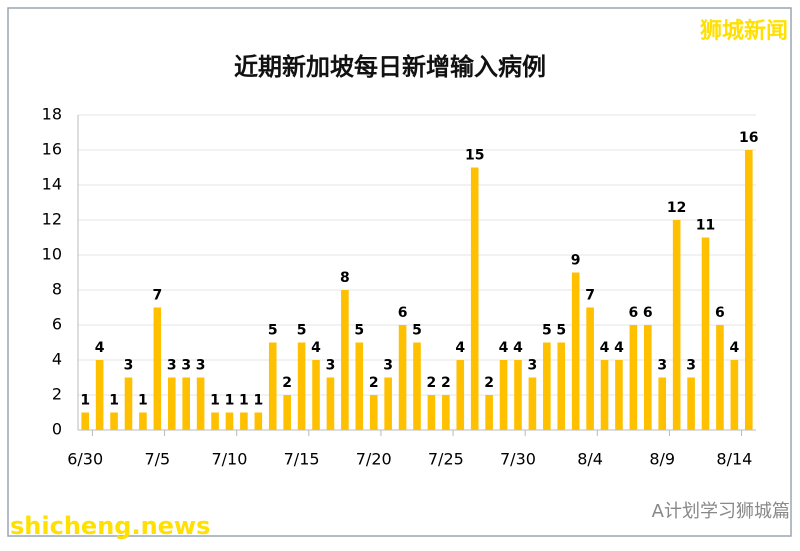 The width and height of the screenshot is (800, 551). What do you see at coordinates (374, 459) in the screenshot?
I see `x-tick-label: 7/20` at bounding box center [374, 459].